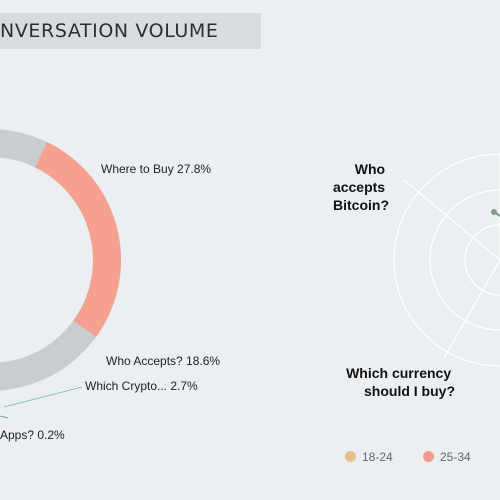 The image size is (500, 500). I want to click on slice-label-who-accepts: Who Accepts? 18.6%, so click(163, 361).